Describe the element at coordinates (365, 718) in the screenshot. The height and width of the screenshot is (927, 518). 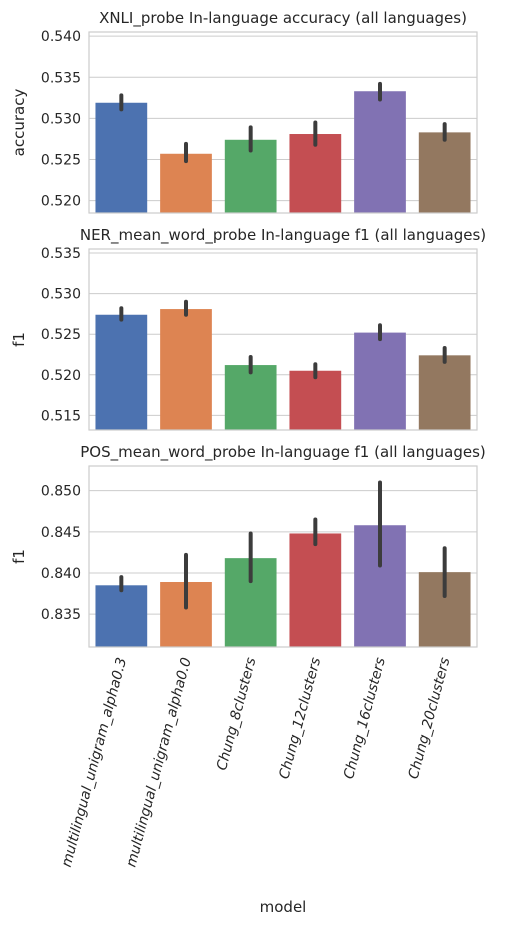
I see `pos-xtick-label: Chung_16clusters` at that location.